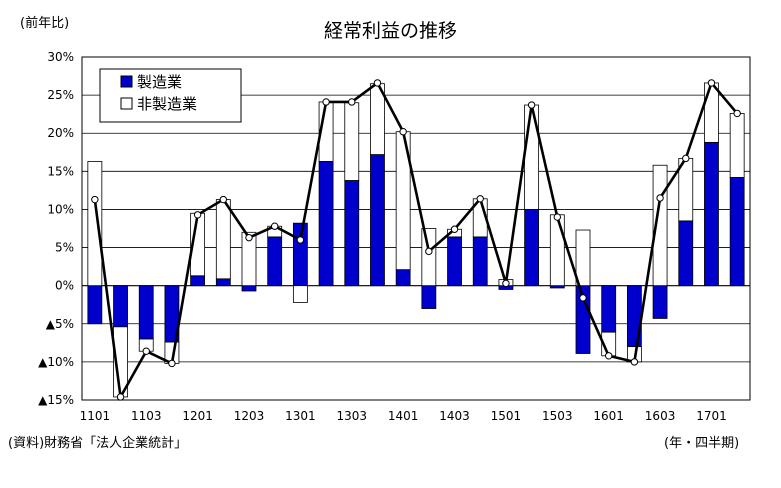 This screenshot has height=488, width=781. Describe the element at coordinates (197, 416) in the screenshot. I see `x-tick-label: 1201` at that location.